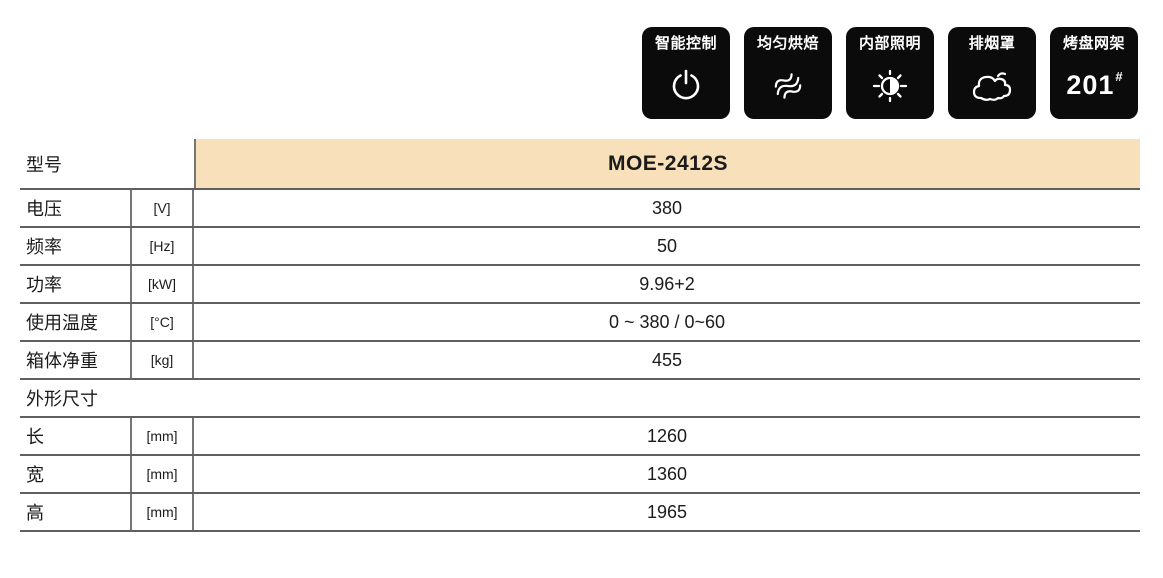 This screenshot has width=1163, height=578. I want to click on feature-badge-even-baking: 均匀烘焙, so click(788, 73).